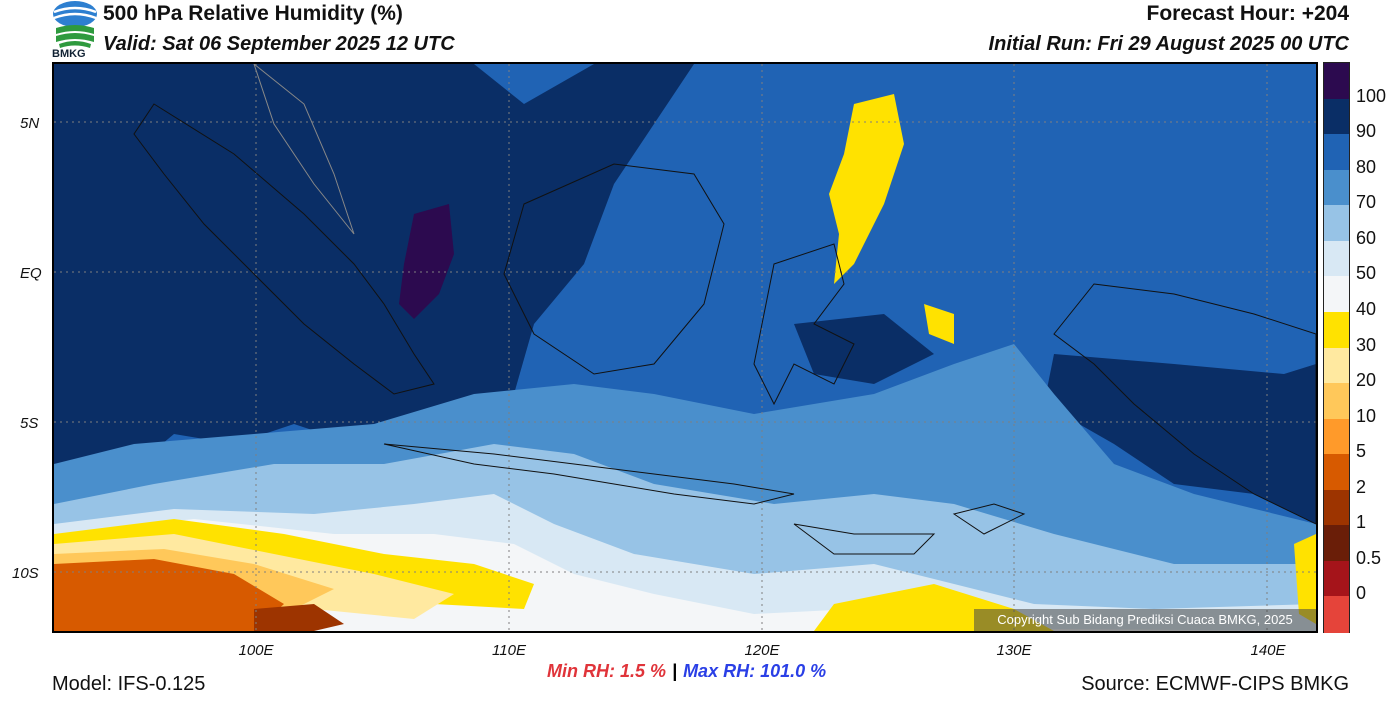  Describe the element at coordinates (1366, 237) in the screenshot. I see `colorbar-label: 60` at that location.